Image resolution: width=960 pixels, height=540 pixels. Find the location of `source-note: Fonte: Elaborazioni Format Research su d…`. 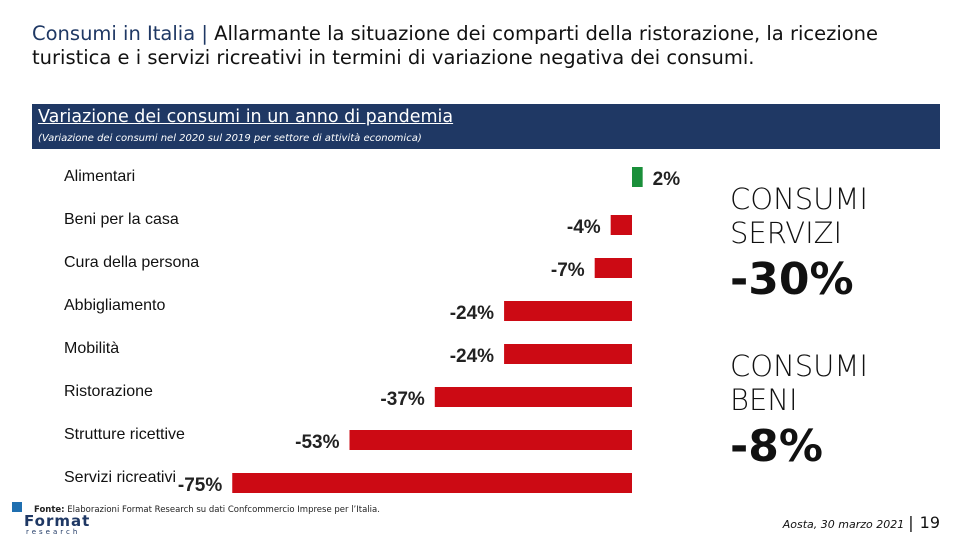

source-note: Fonte: Elaborazioni Format Research su d… is located at coordinates (207, 510).